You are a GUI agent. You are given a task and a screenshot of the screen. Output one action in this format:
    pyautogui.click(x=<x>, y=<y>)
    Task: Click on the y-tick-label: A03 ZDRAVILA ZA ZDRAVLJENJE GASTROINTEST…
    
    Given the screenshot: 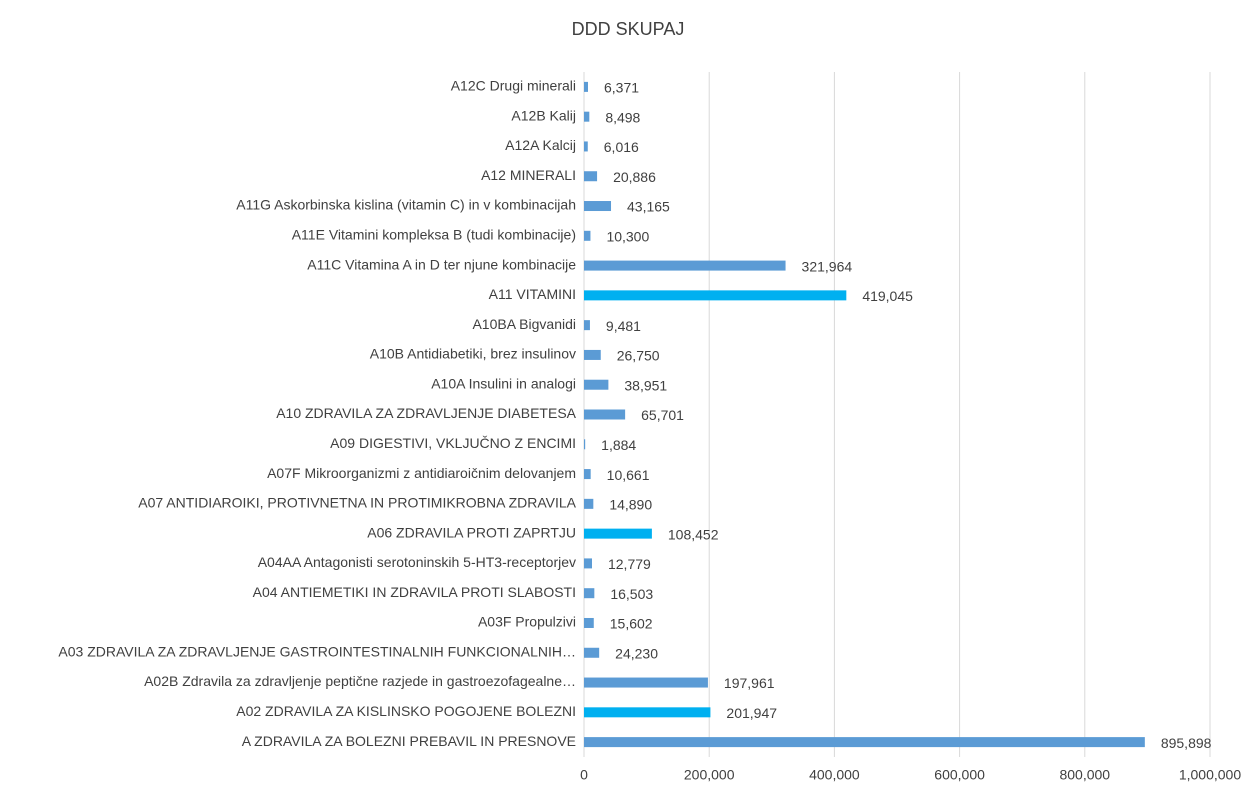 What is the action you would take?
    pyautogui.click(x=317, y=651)
    